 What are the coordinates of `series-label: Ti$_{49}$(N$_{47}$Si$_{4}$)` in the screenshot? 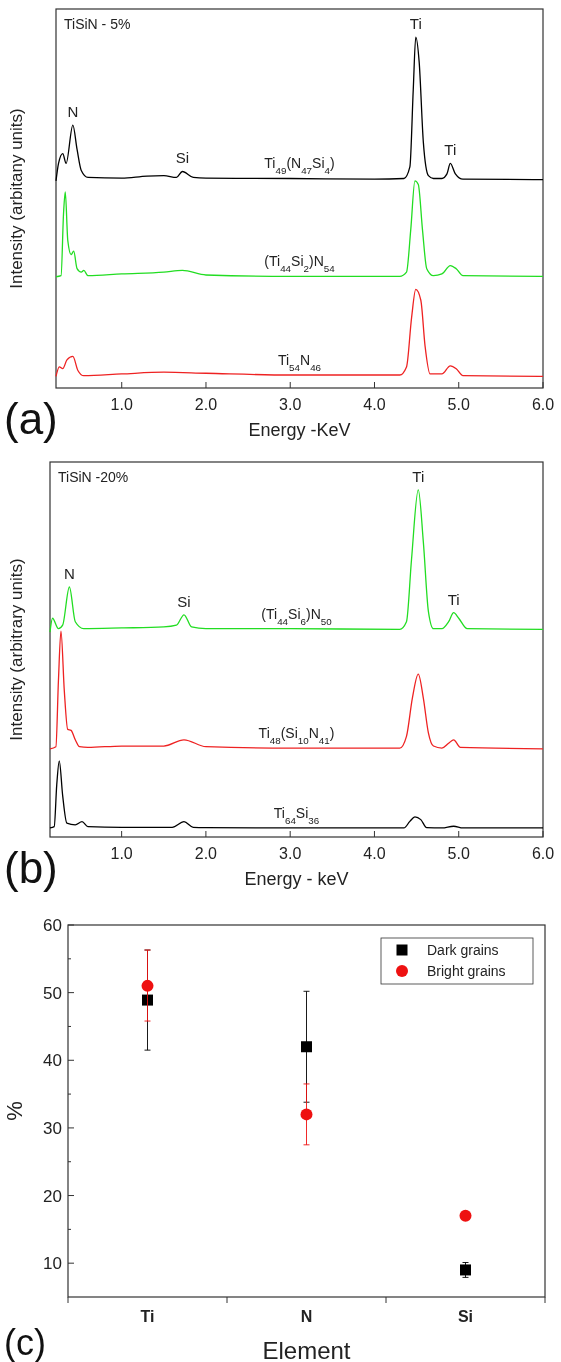 It's located at (299, 165).